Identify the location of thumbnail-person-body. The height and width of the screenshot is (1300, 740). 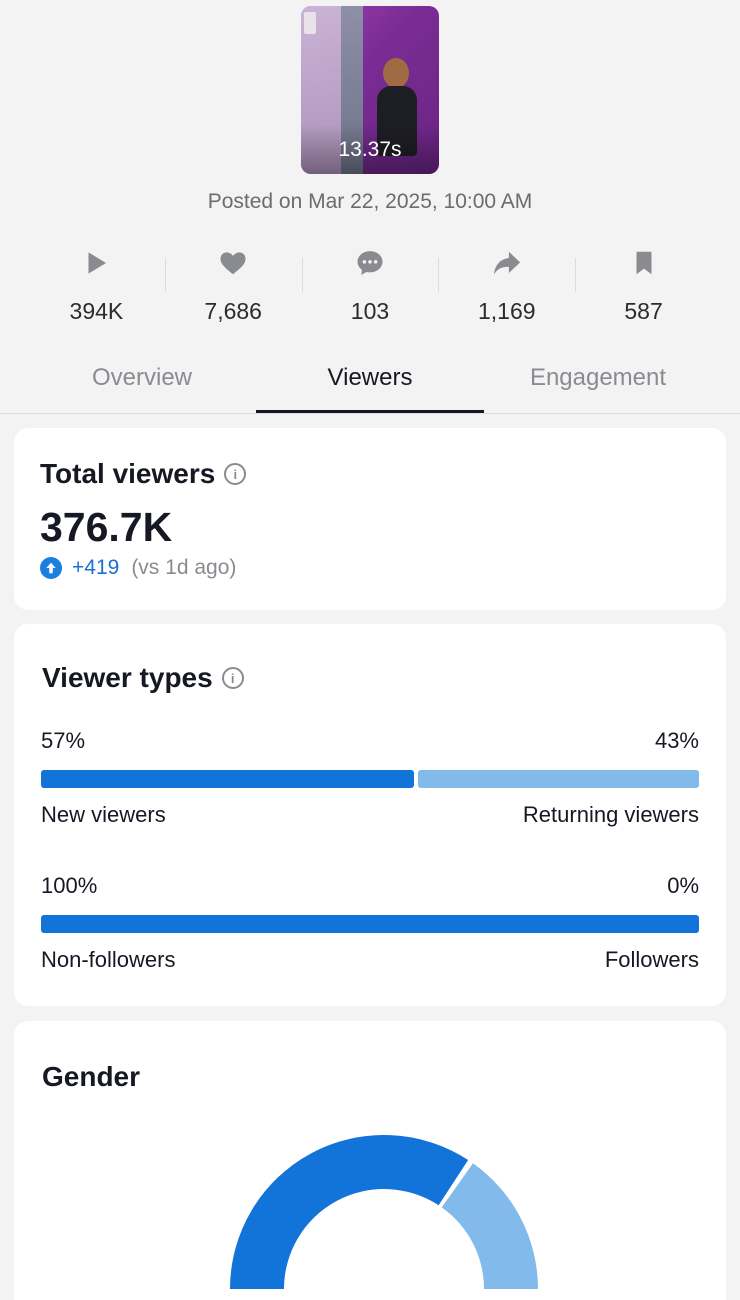
(397, 121).